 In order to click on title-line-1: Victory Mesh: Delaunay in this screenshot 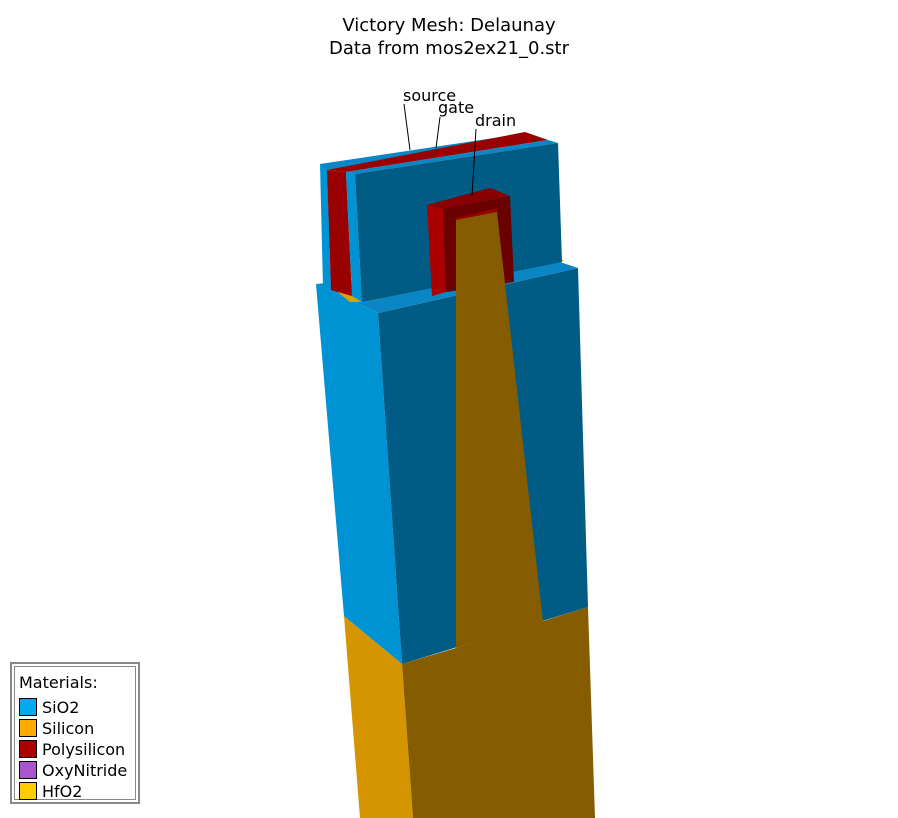, I will do `click(449, 25)`.